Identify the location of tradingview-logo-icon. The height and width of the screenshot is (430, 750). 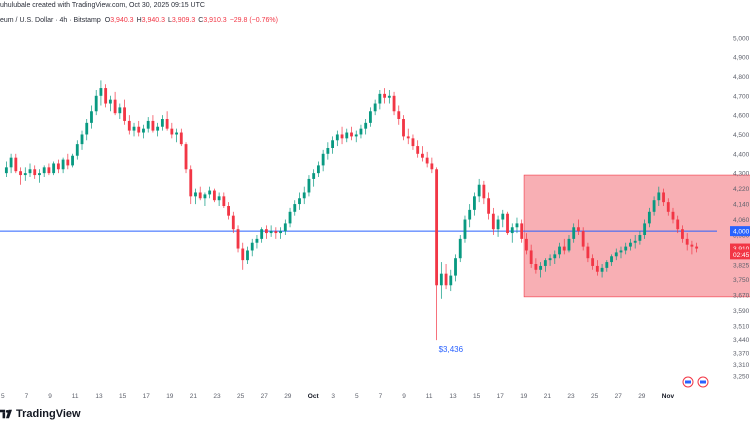
(6, 414).